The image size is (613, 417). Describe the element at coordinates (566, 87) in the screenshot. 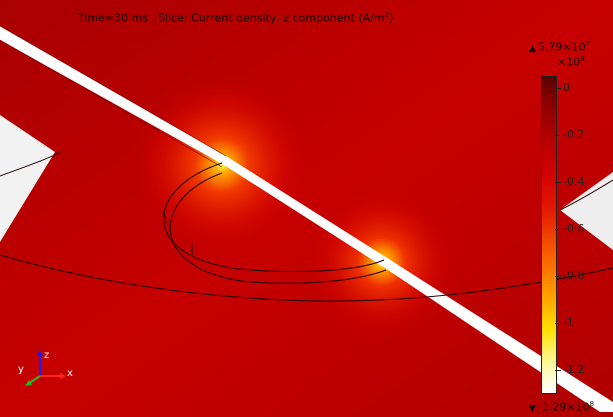

I see `colorbar-tick-label: 0` at that location.